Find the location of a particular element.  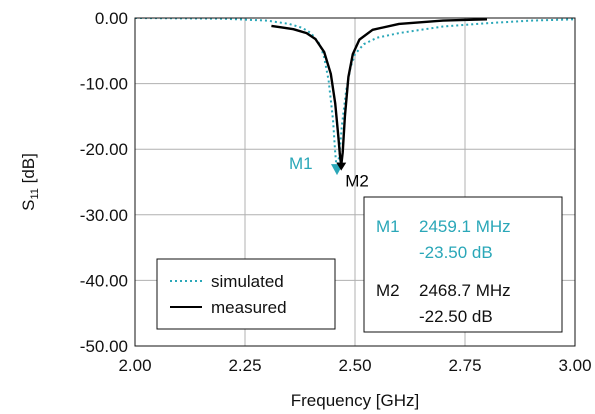

y-tick-label: -10.00 is located at coordinates (104, 84).